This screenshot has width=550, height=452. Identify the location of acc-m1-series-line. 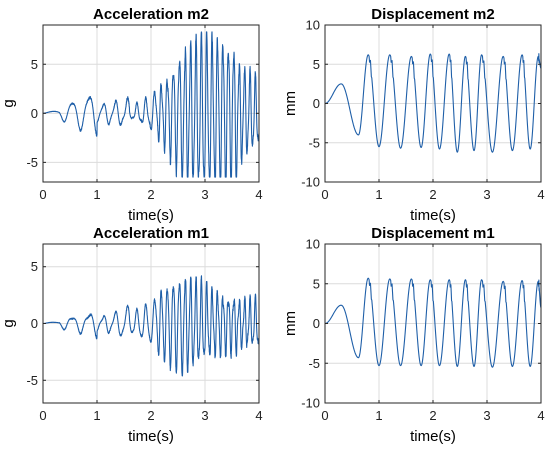
(151, 326).